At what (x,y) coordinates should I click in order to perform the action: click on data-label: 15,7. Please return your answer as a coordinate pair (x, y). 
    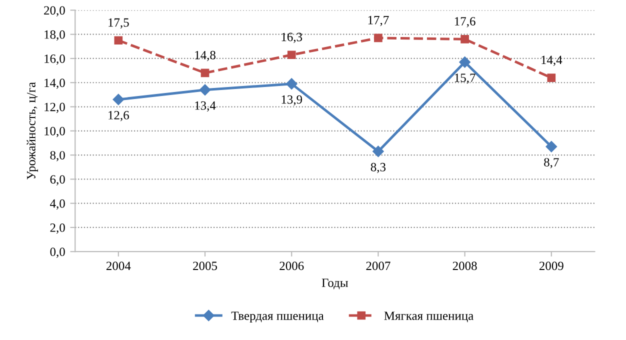
    Looking at the image, I should click on (465, 79).